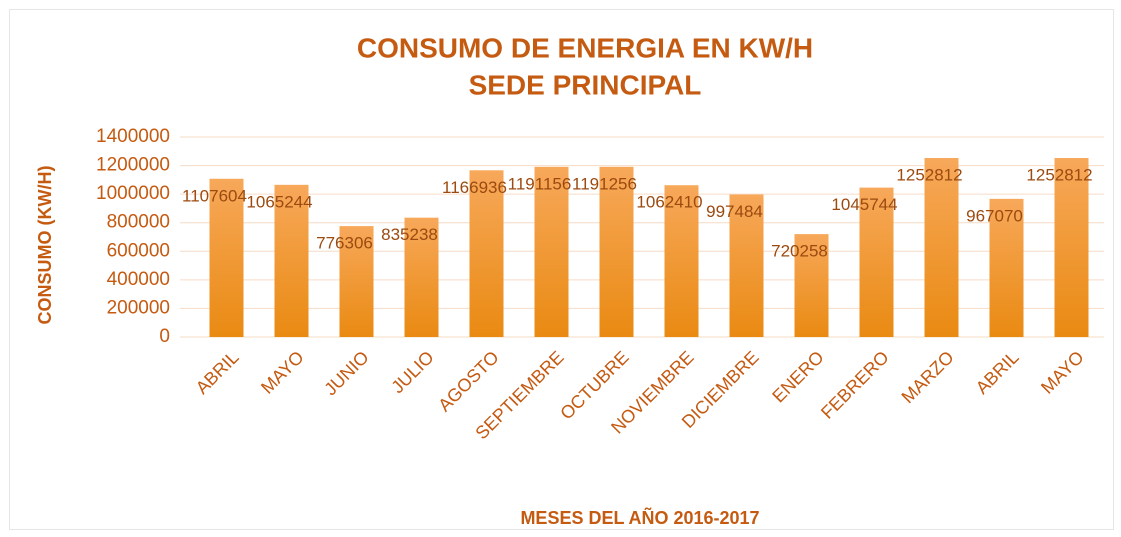 This screenshot has height=537, width=1121. What do you see at coordinates (138, 250) in the screenshot?
I see `y-tick-label: 600000` at bounding box center [138, 250].